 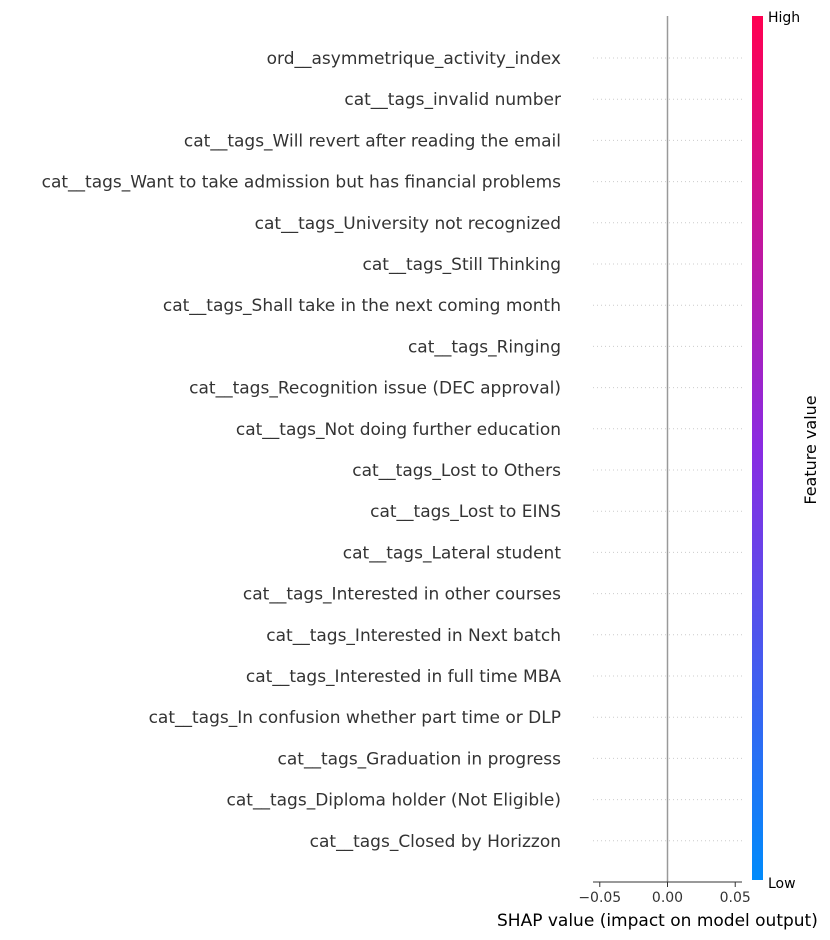 What do you see at coordinates (462, 265) in the screenshot?
I see `feature-label: cat__tags_Still Thinking` at bounding box center [462, 265].